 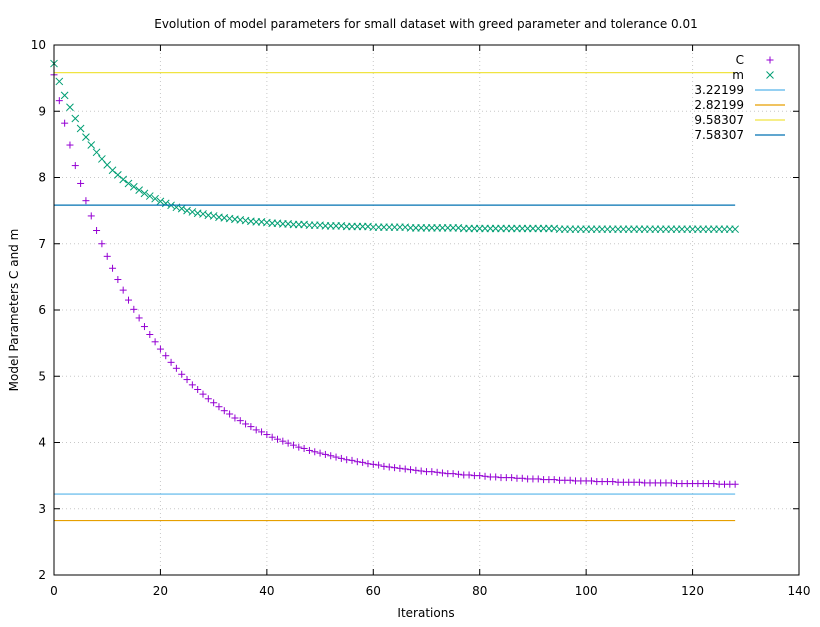 I want to click on y-tick-label: 9, so click(x=42, y=111).